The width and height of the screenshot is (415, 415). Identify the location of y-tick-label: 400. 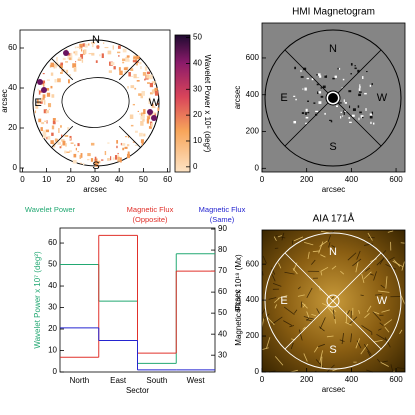
(253, 94).